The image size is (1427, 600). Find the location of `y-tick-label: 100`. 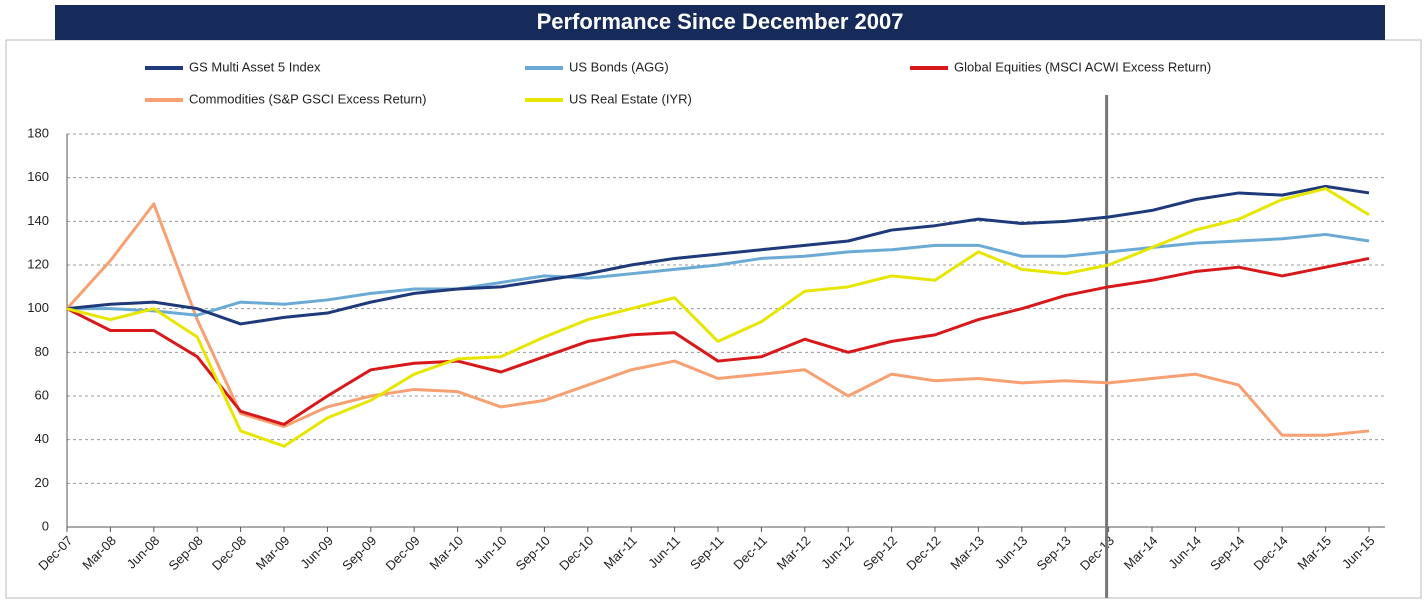

y-tick-label: 100 is located at coordinates (38, 307).